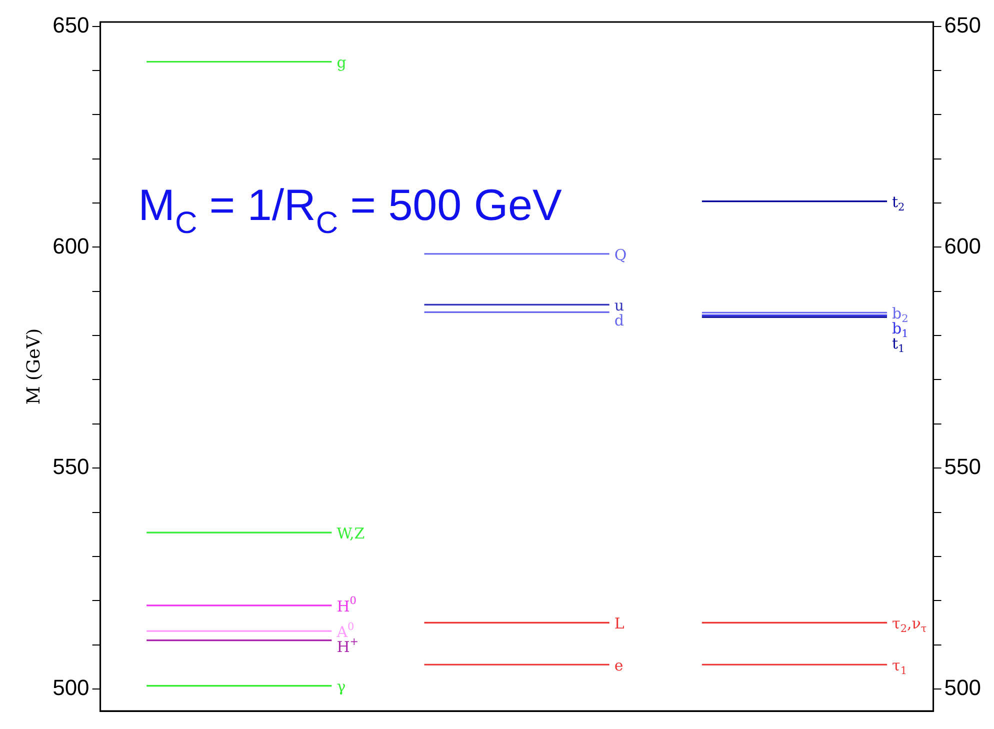 The image size is (994, 729). Describe the element at coordinates (71, 687) in the screenshot. I see `y-tick-label: 500` at that location.